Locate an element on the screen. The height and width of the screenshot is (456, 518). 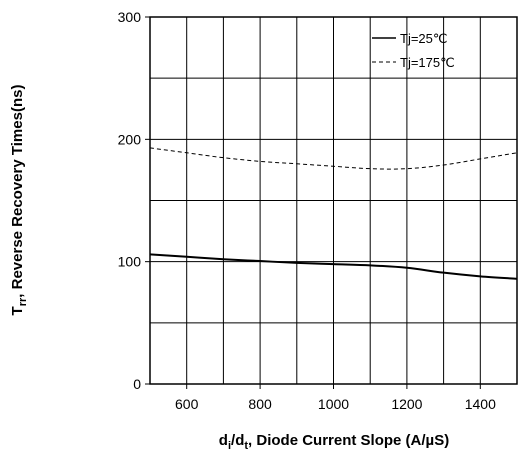
x-tick-label: 600 is located at coordinates (187, 404).